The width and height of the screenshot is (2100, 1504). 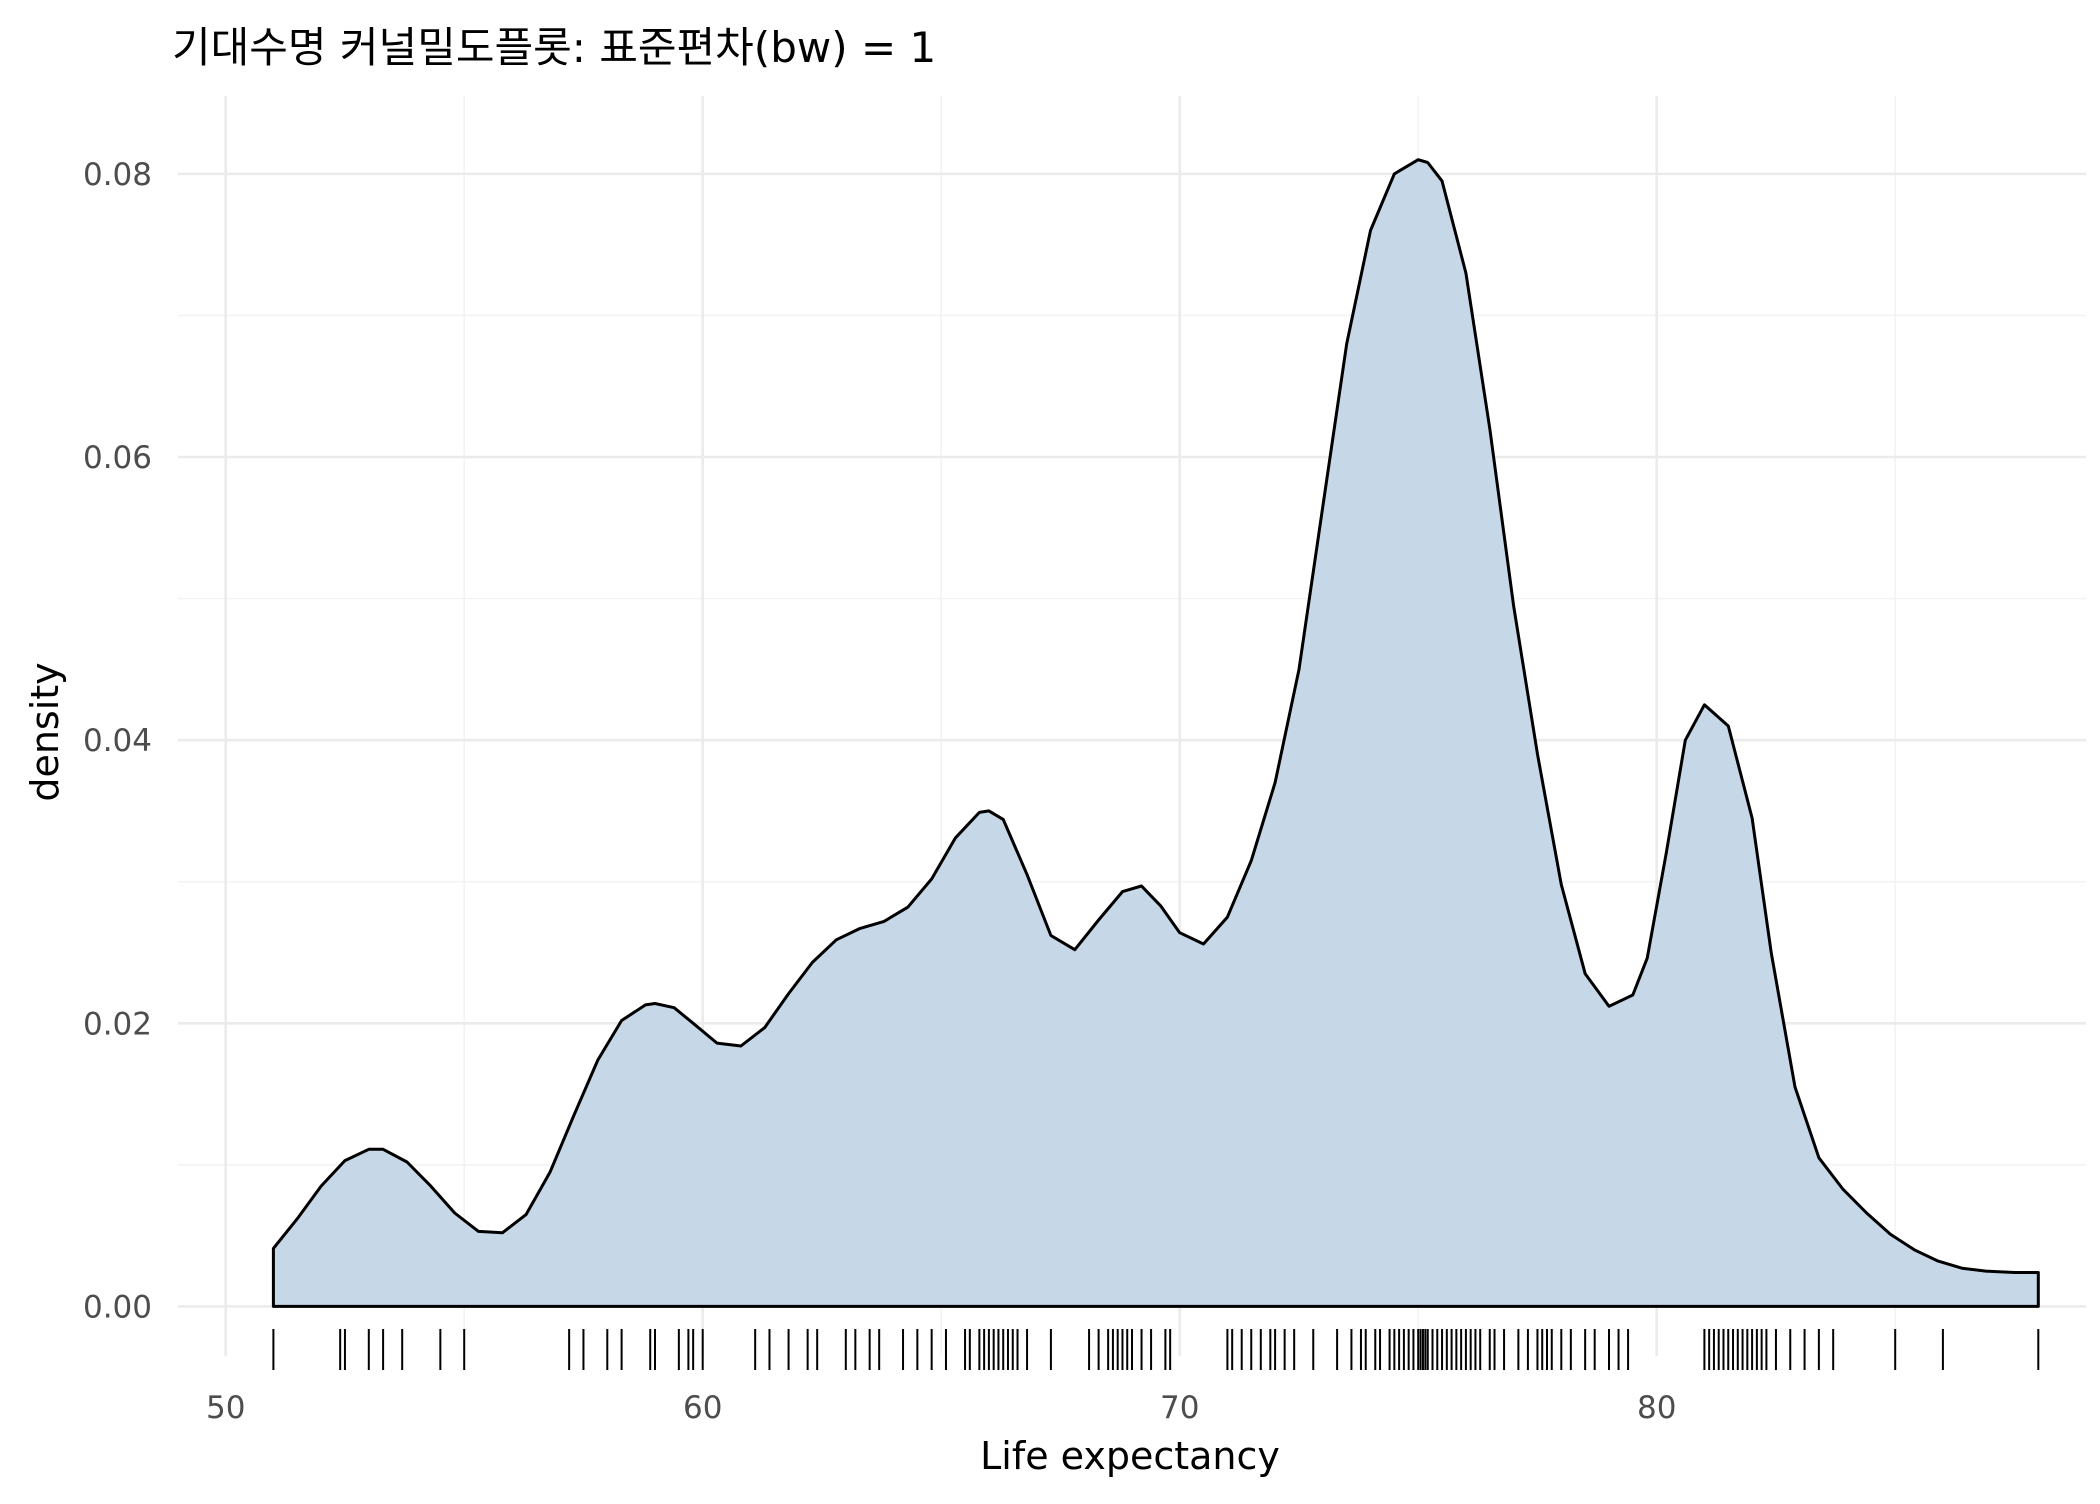 What do you see at coordinates (117, 458) in the screenshot?
I see `y-tick-label: 0.06` at bounding box center [117, 458].